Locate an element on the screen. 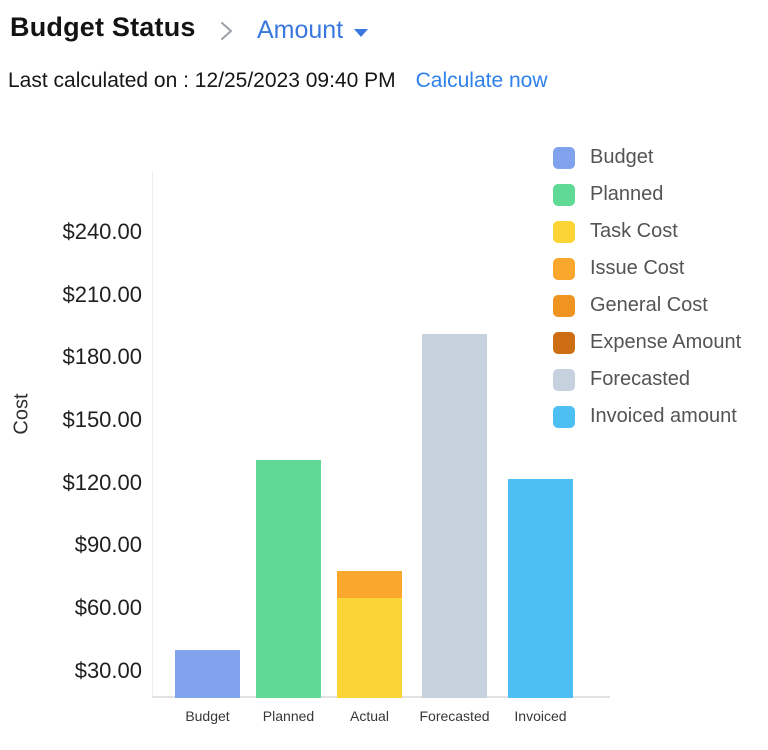 This screenshot has height=750, width=768. legend-label: Budget is located at coordinates (622, 157).